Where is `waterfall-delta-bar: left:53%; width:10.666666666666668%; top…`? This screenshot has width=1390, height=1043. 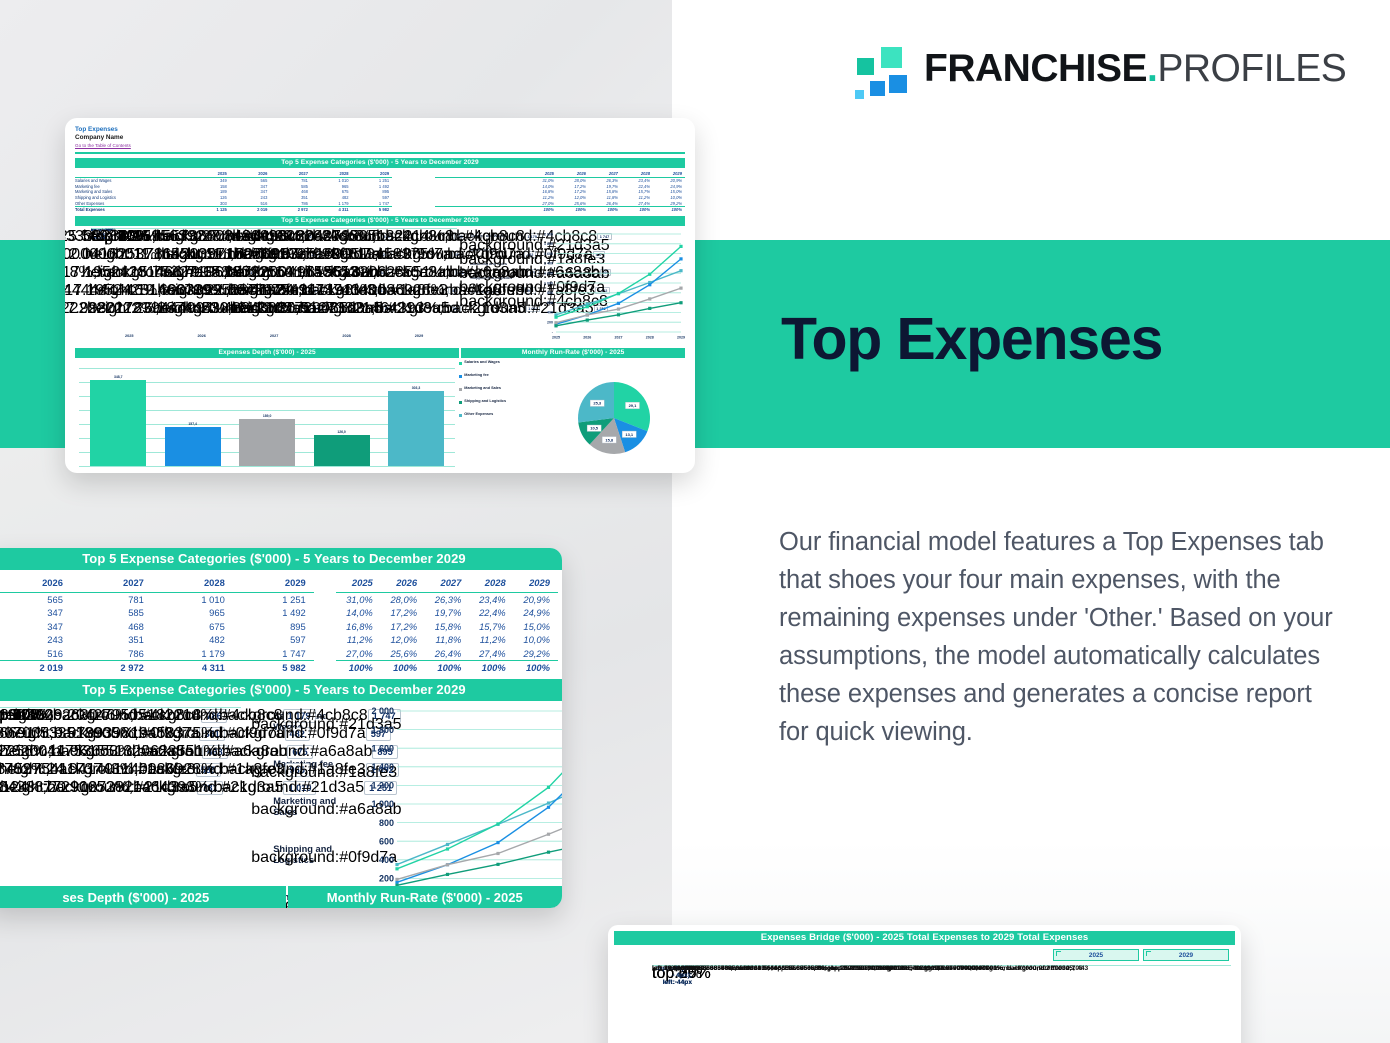 waterfall-delta-bar: left:53%; width:10.666666666666668%; top… is located at coordinates (820, 968).